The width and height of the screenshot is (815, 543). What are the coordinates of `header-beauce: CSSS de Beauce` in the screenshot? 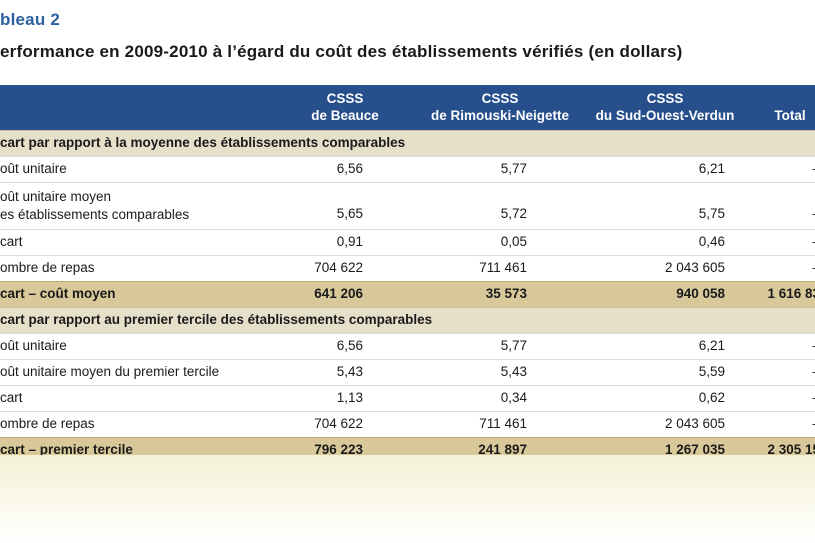 It's located at (345, 107).